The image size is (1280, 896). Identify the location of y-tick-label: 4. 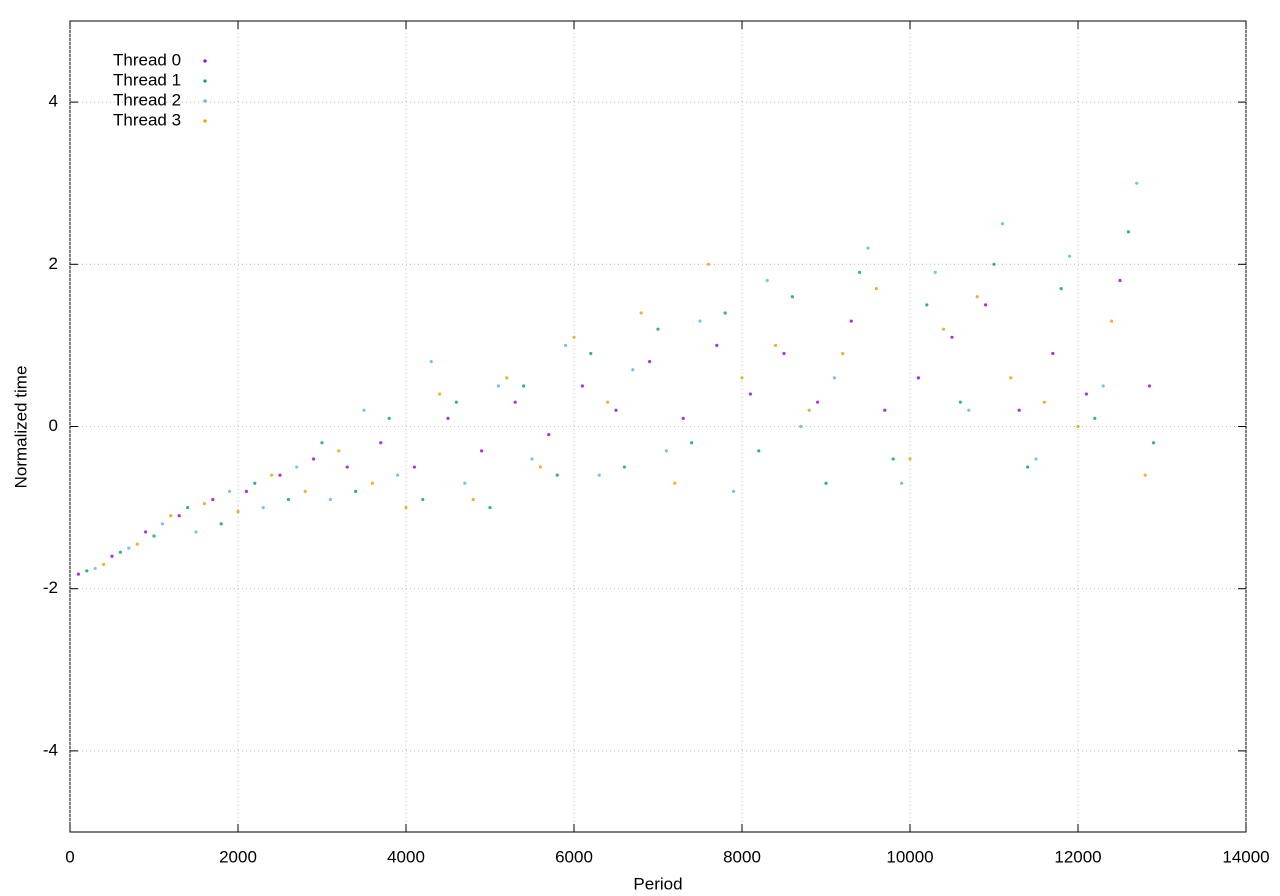
(53, 101).